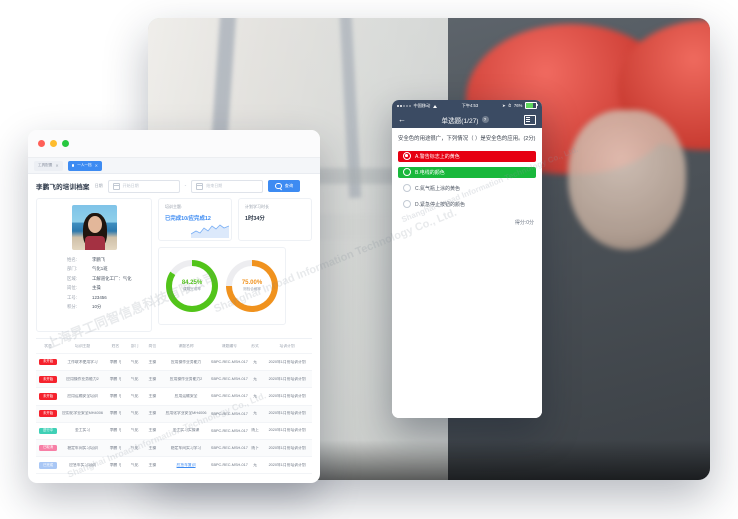 The width and height of the screenshot is (738, 519). I want to click on plan-duration-label: 计划学习时长, so click(257, 206).